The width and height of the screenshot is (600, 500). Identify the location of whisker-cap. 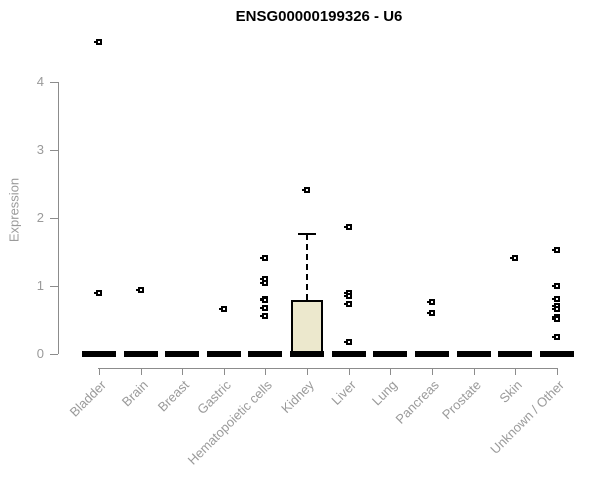
(307, 233).